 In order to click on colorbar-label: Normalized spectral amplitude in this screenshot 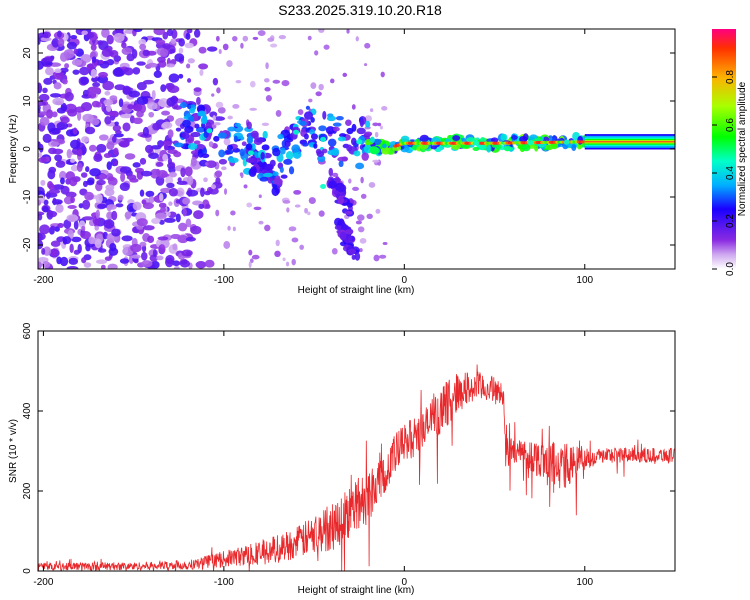, I will do `click(742, 148)`.